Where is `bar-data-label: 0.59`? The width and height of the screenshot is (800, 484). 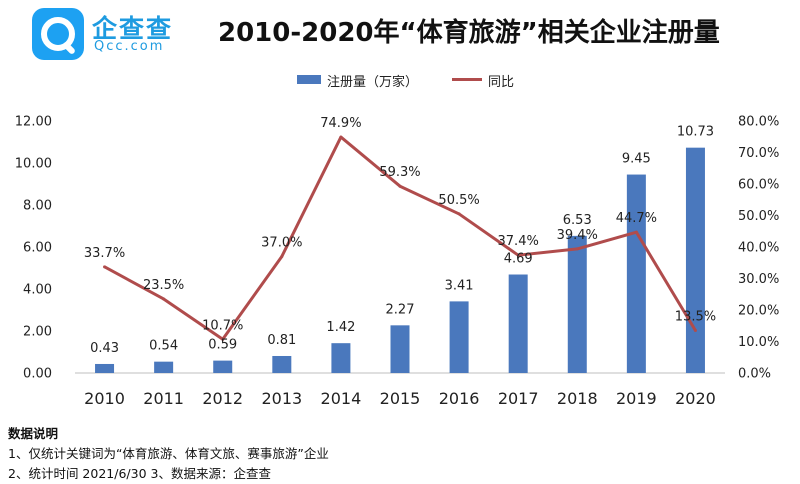 bar-data-label: 0.59 is located at coordinates (222, 345).